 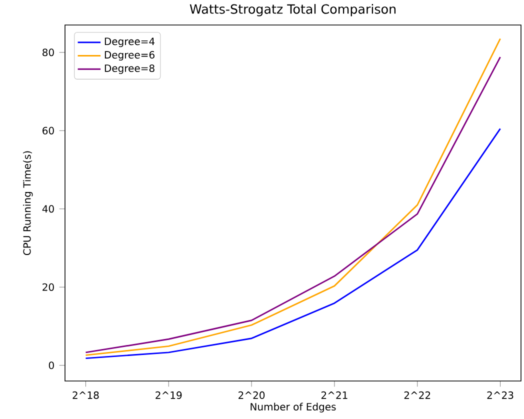 I want to click on legend-label: Degree=6, so click(x=129, y=56).